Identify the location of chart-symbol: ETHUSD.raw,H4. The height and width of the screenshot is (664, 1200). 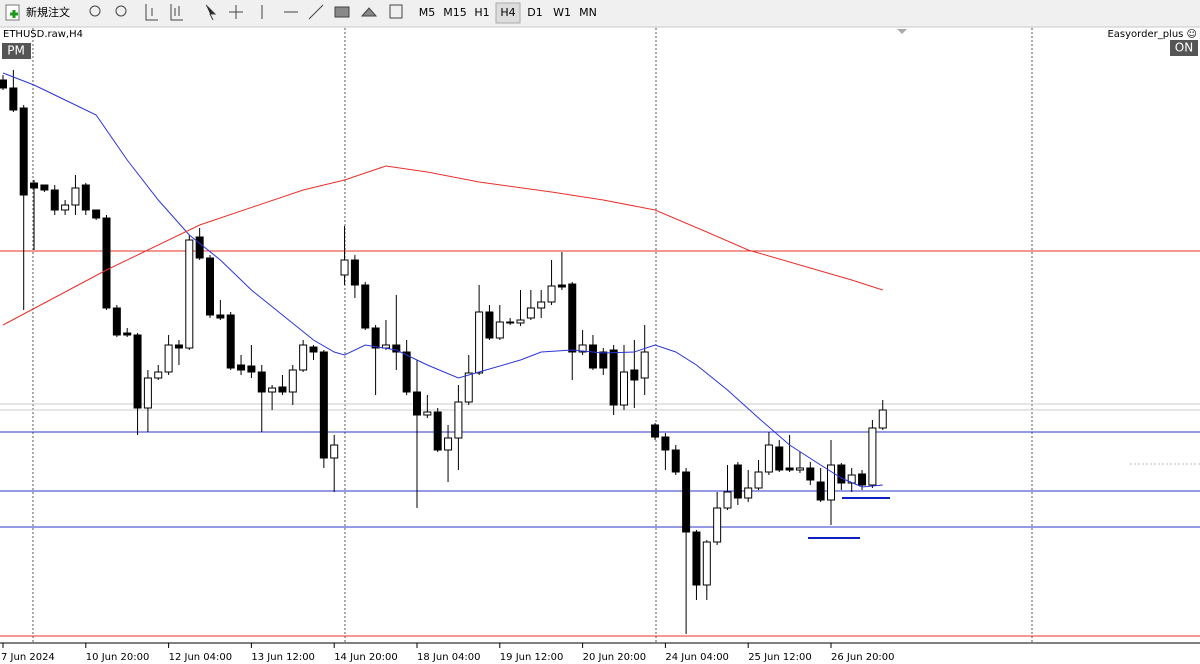
(43, 34).